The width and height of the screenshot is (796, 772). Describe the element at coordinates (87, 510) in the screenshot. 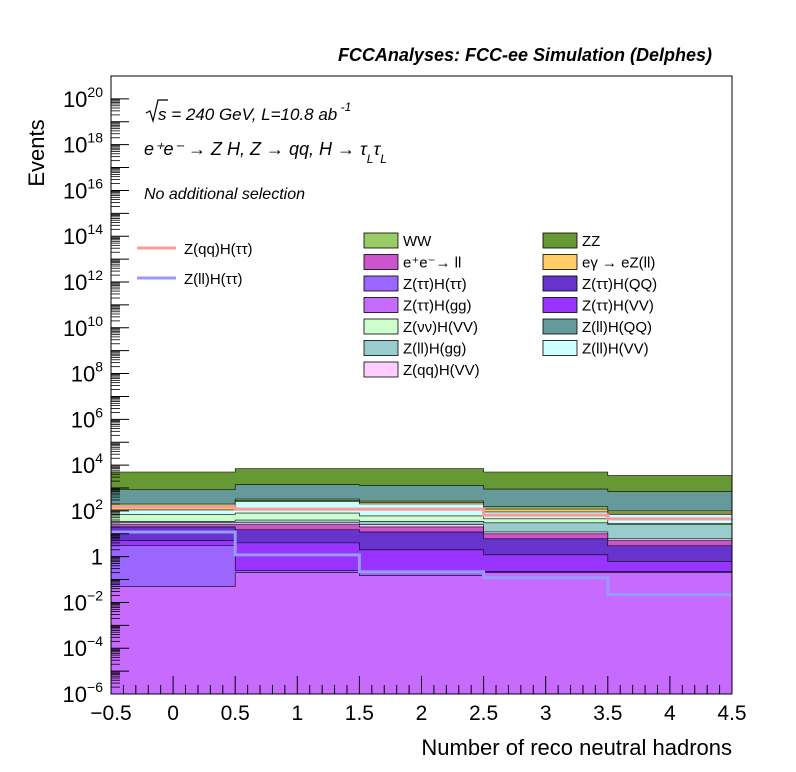

I see `y-tick-label: 10²` at that location.